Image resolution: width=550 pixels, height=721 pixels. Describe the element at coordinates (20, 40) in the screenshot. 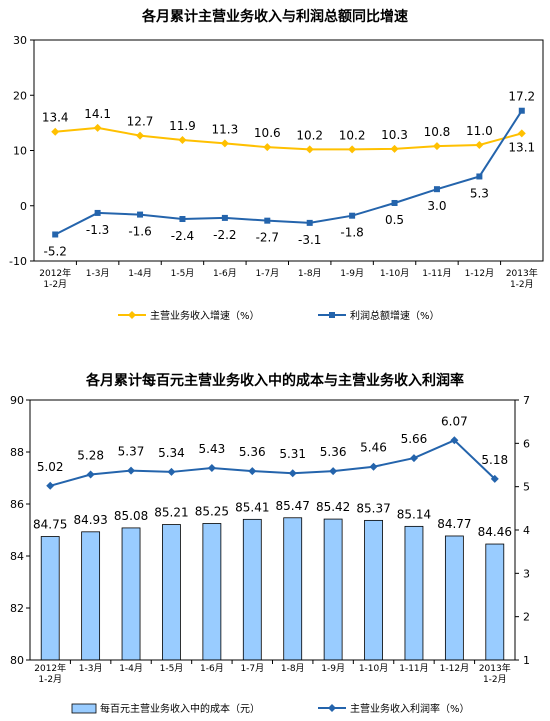

I see `y-tick-label: 30` at that location.